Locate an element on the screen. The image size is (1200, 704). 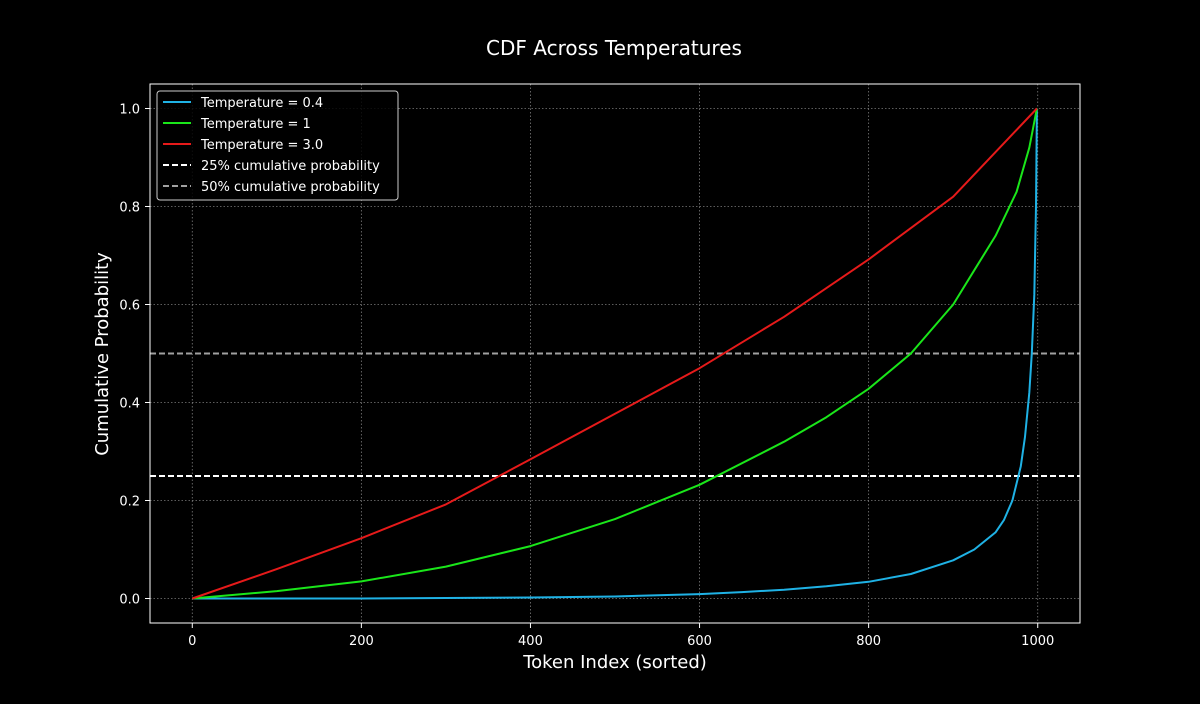
y-tick-label: 0.6 is located at coordinates (129, 306).